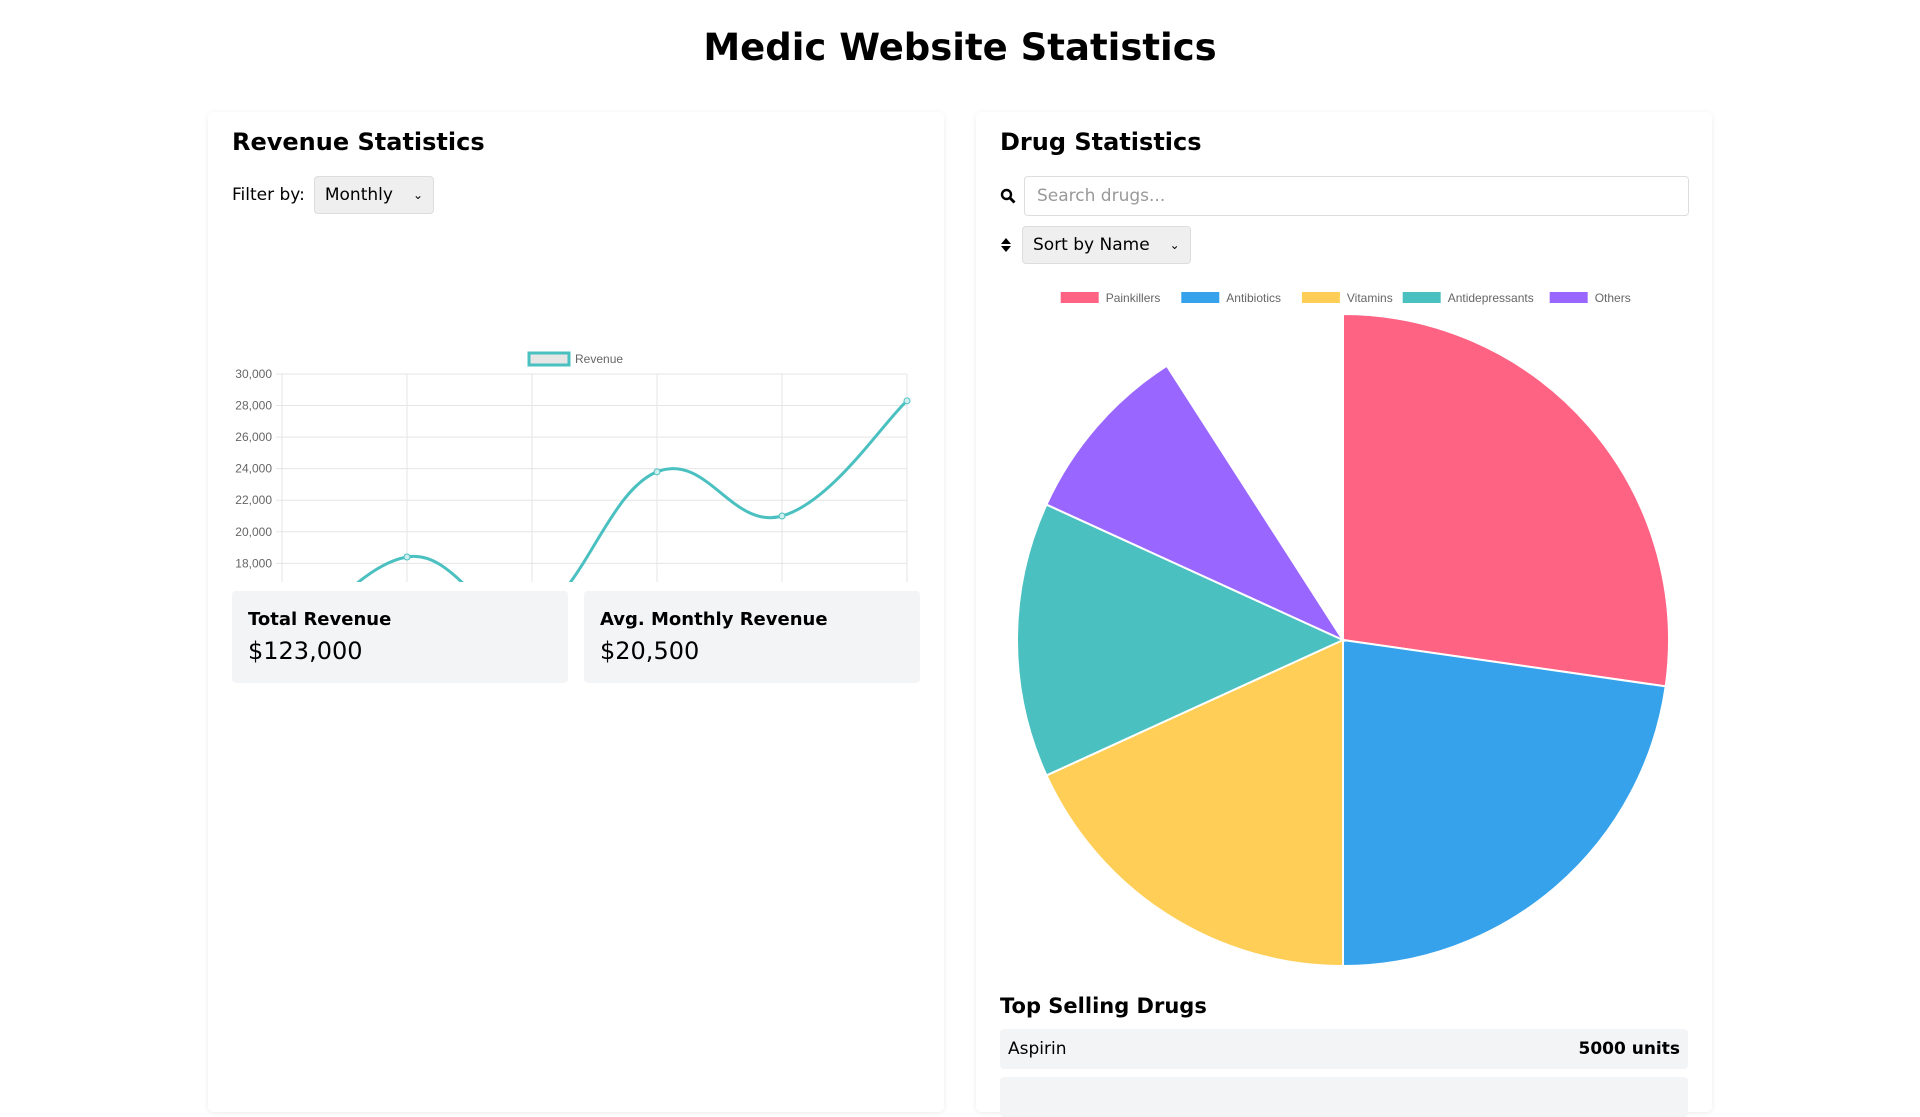  I want to click on filter-select: Monthly ⌄, so click(373, 195).